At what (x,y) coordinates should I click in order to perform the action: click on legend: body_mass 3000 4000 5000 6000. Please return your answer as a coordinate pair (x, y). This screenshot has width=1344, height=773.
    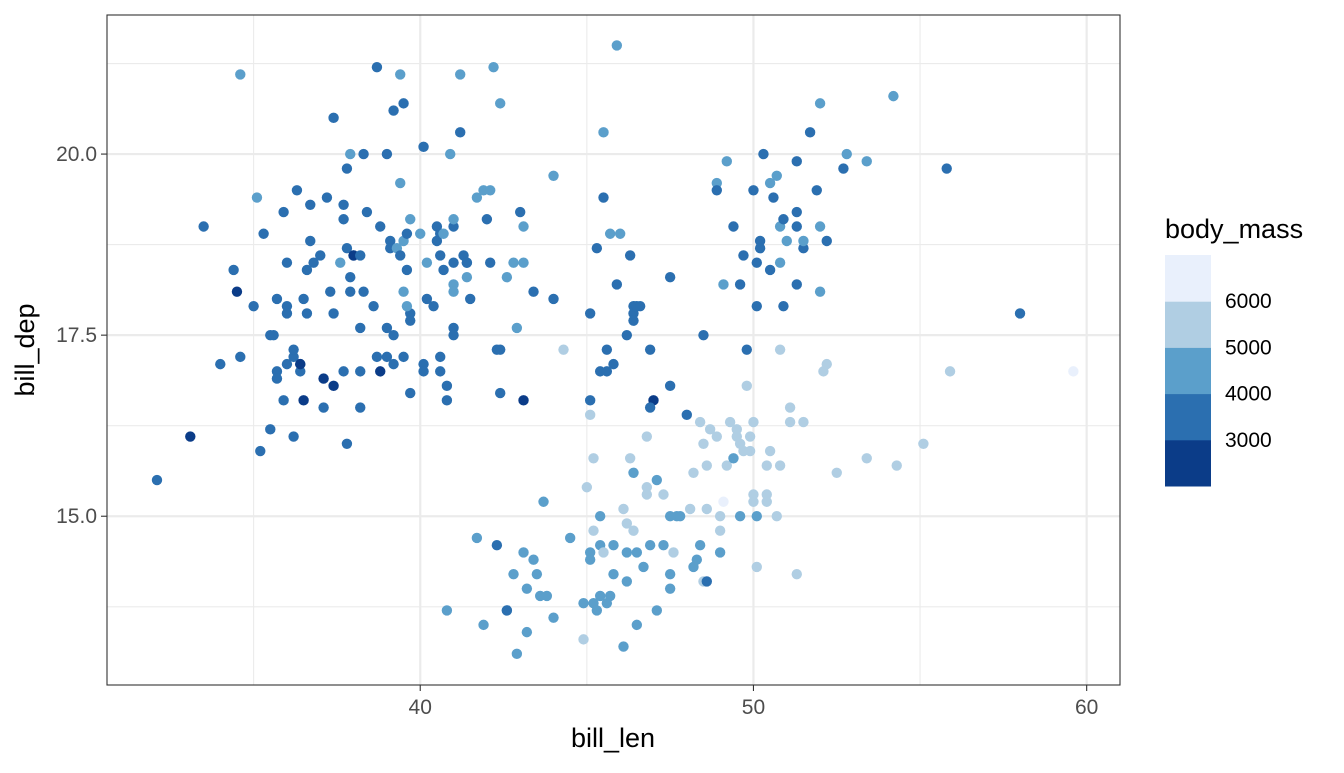
    Looking at the image, I should click on (1234, 350).